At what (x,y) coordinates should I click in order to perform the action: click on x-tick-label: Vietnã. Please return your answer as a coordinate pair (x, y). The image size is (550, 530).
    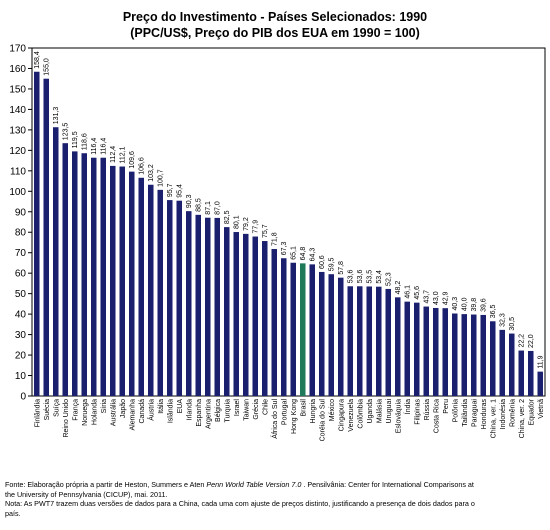
    Looking at the image, I should click on (541, 409).